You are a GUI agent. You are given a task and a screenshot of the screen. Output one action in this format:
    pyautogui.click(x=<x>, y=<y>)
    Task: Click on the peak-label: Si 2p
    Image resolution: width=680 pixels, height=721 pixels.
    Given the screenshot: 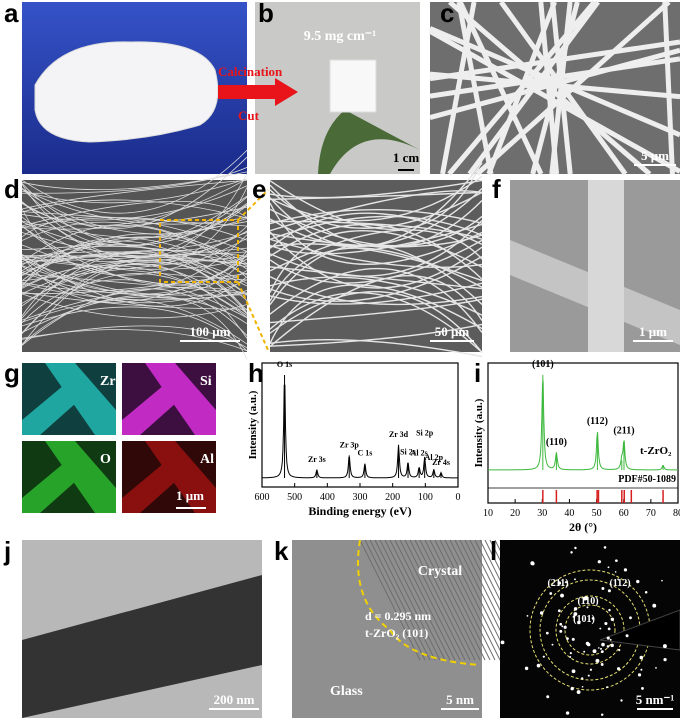 What is the action you would take?
    pyautogui.click(x=425, y=432)
    